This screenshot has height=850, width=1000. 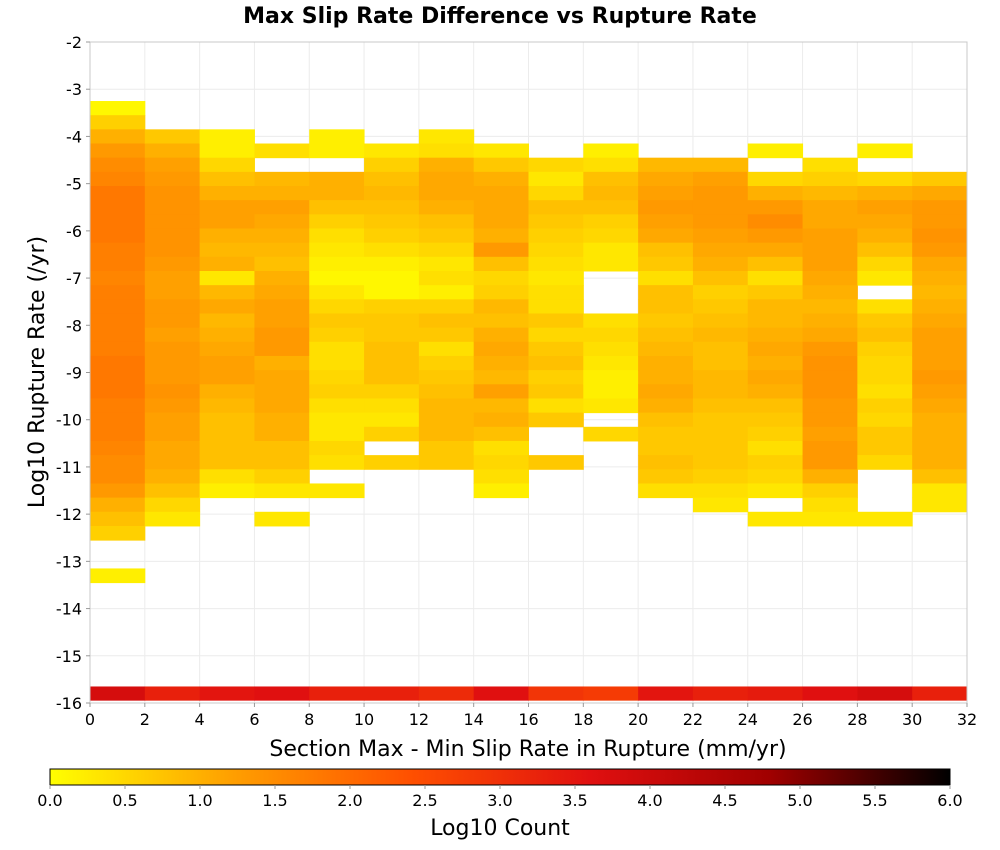 I want to click on colorbar-tick-label: 5.5, so click(x=874, y=800).